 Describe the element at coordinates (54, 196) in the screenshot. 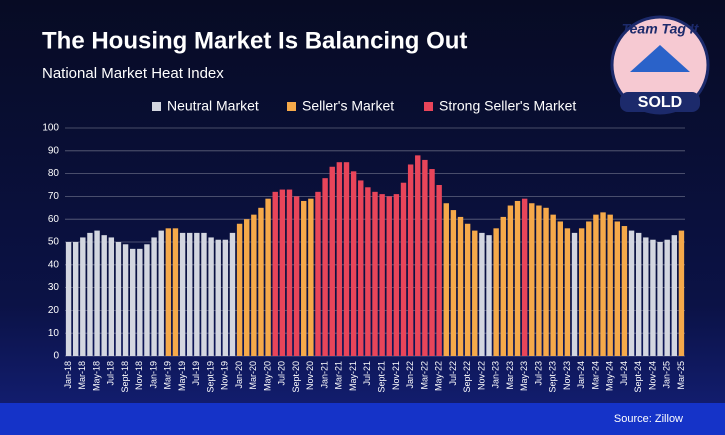

I see `y-tick-label: 70` at that location.